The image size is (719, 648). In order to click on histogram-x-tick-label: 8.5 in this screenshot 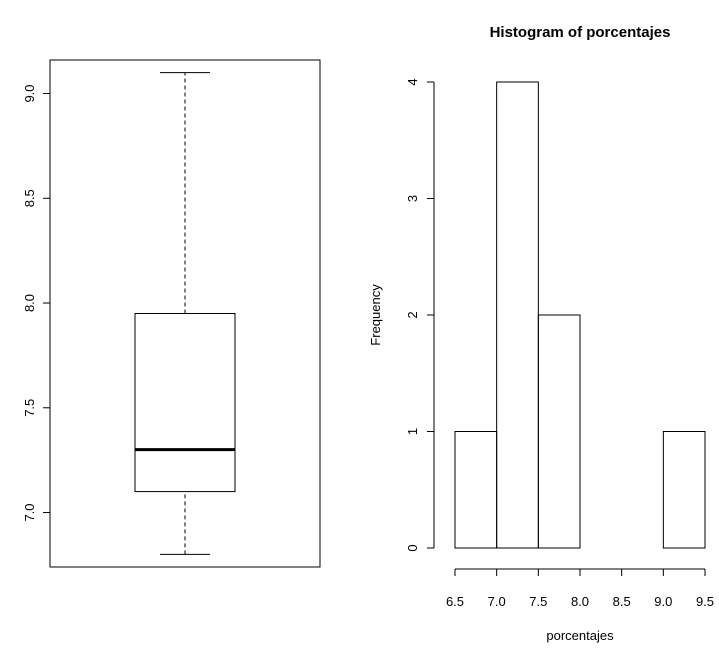, I will do `click(622, 601)`.